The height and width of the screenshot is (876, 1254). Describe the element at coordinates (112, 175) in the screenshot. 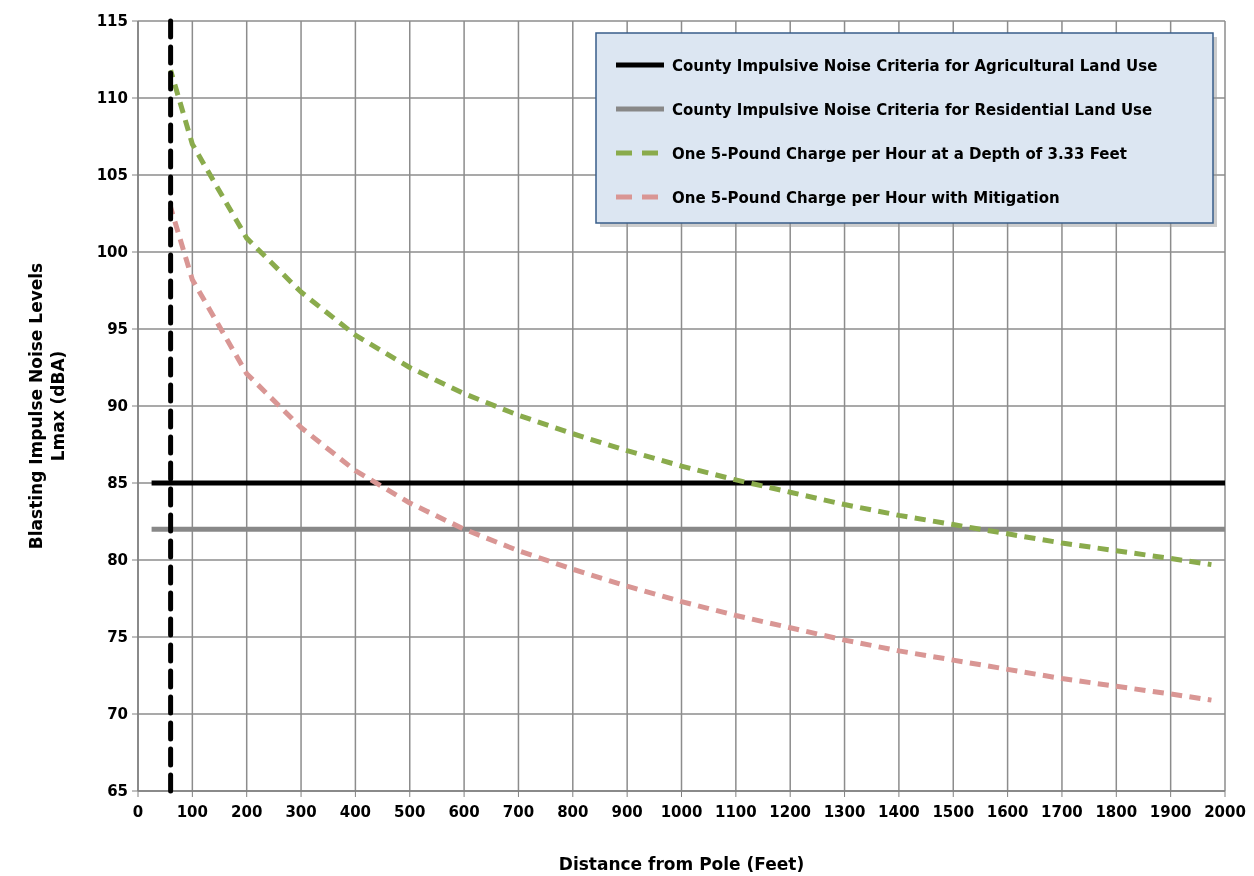

I see `y-tick-label: 105` at that location.